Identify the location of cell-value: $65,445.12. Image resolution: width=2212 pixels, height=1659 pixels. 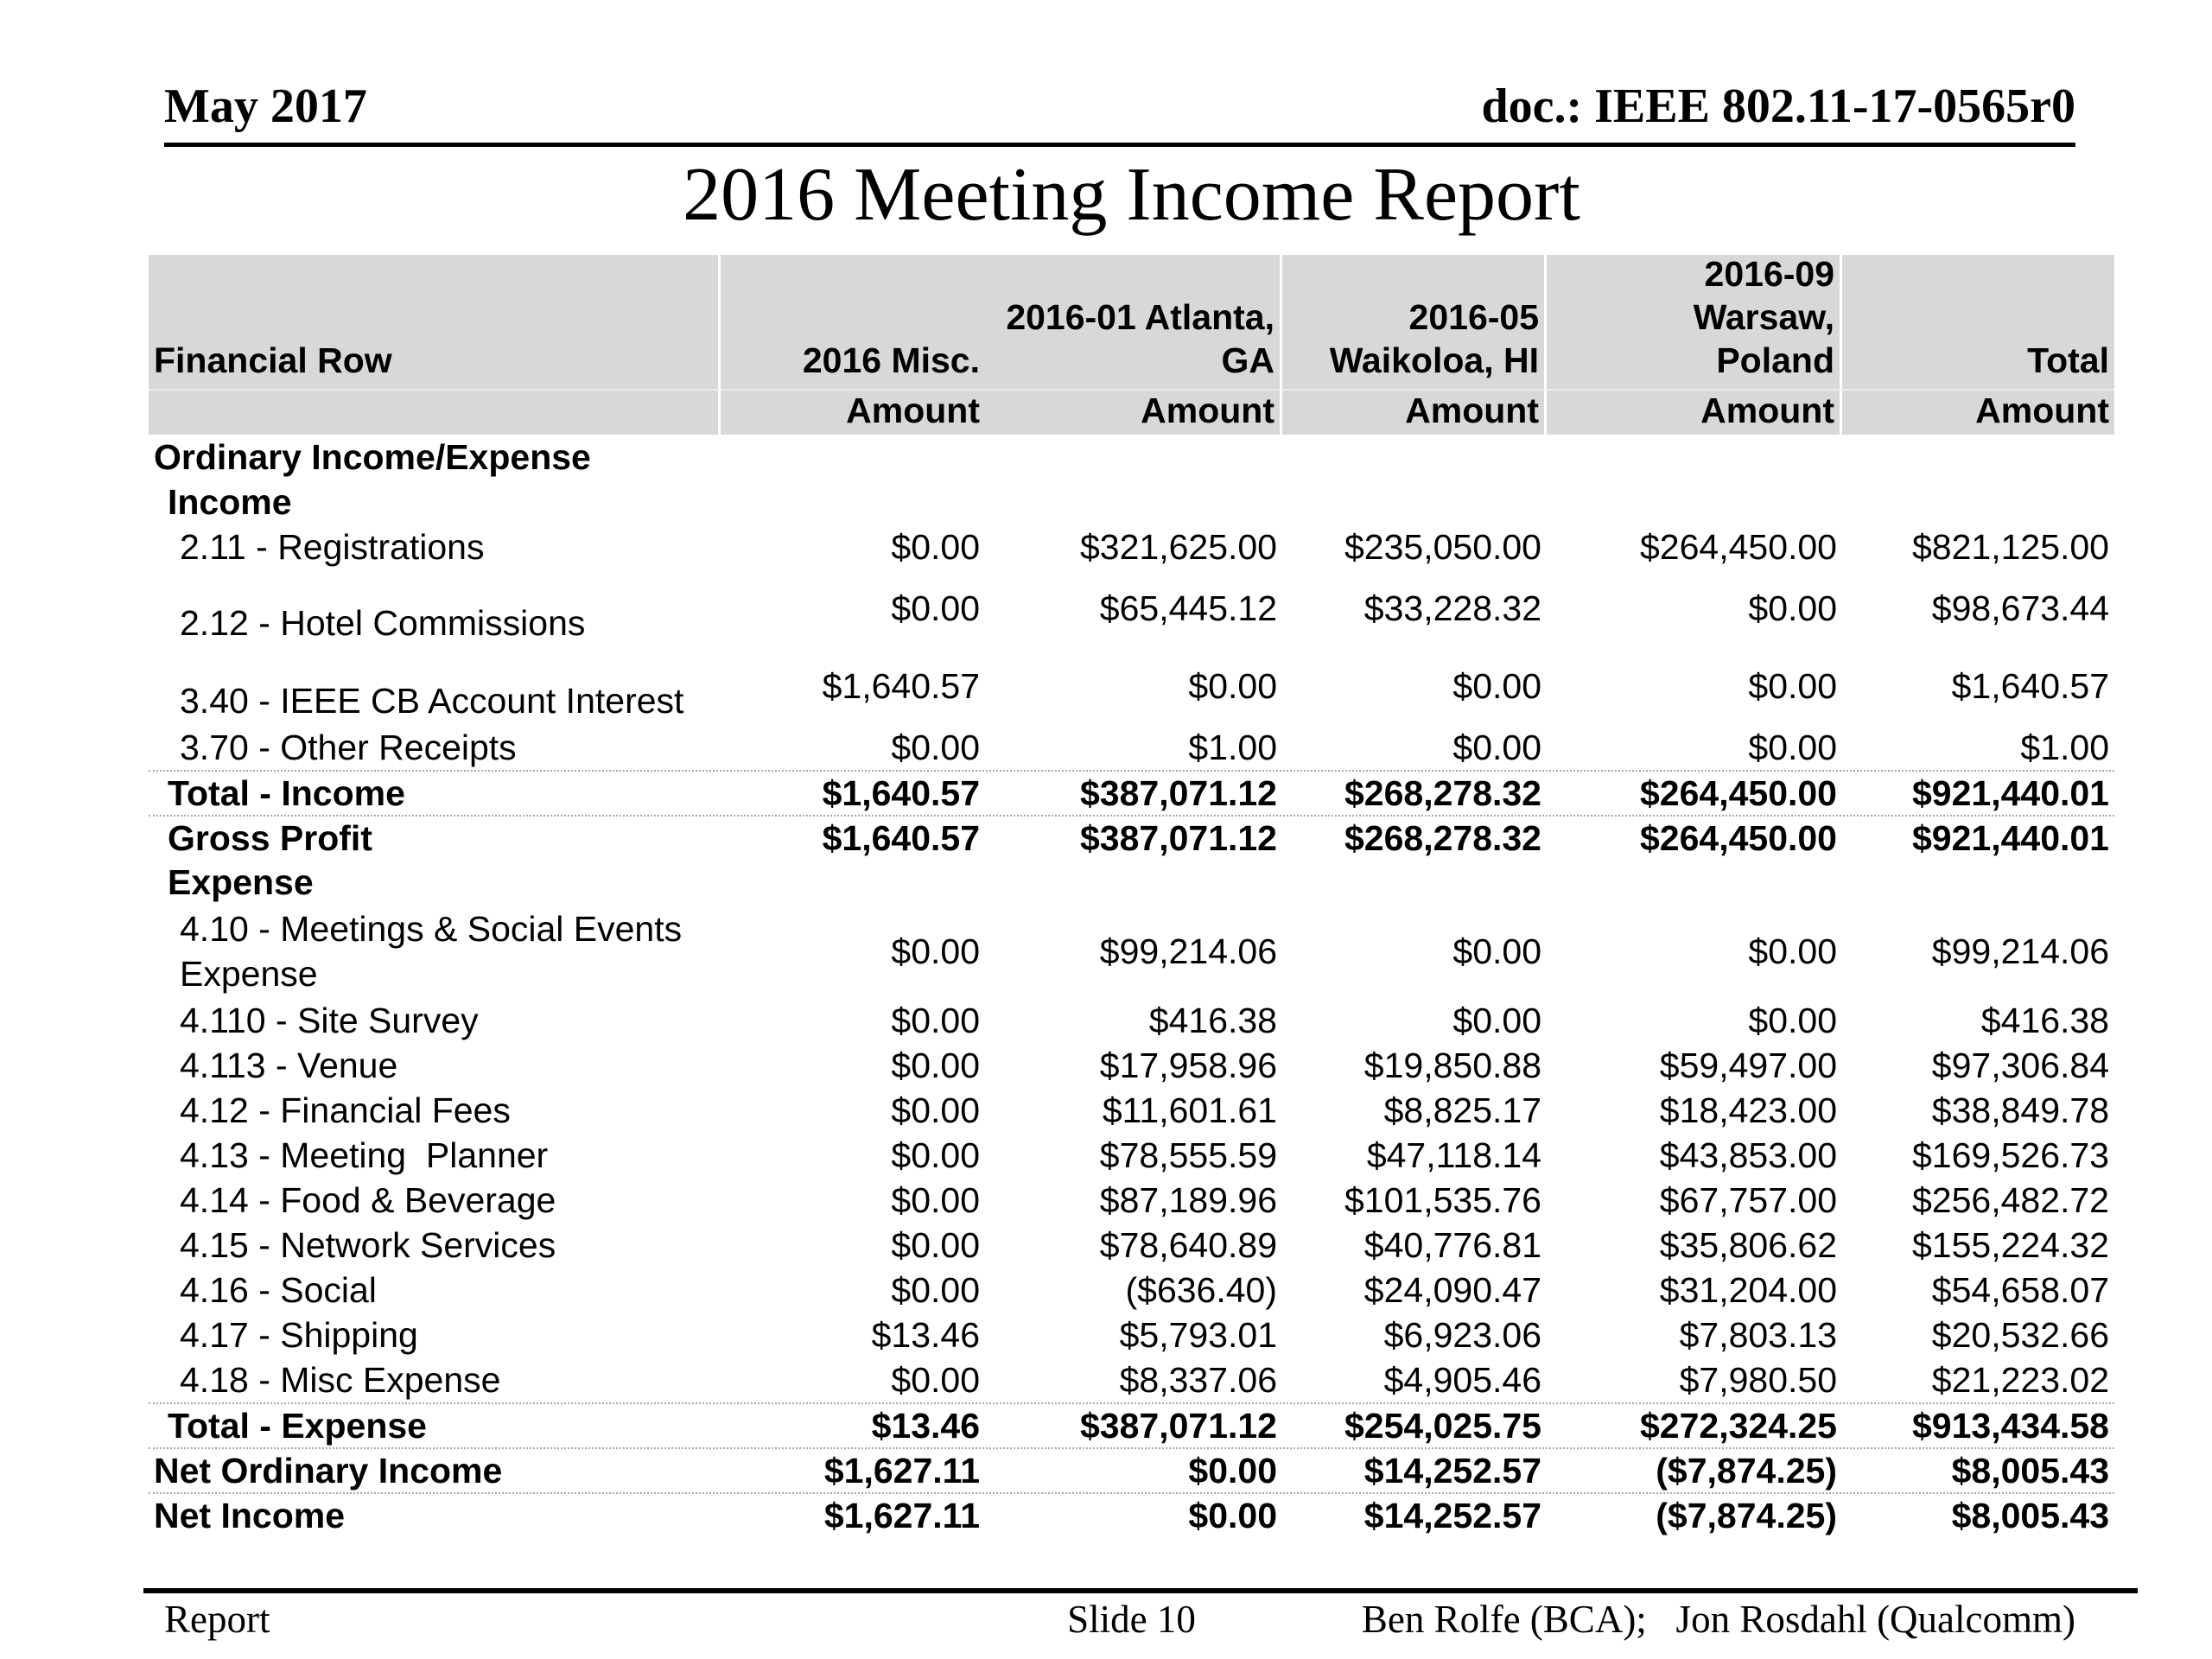
(1188, 608).